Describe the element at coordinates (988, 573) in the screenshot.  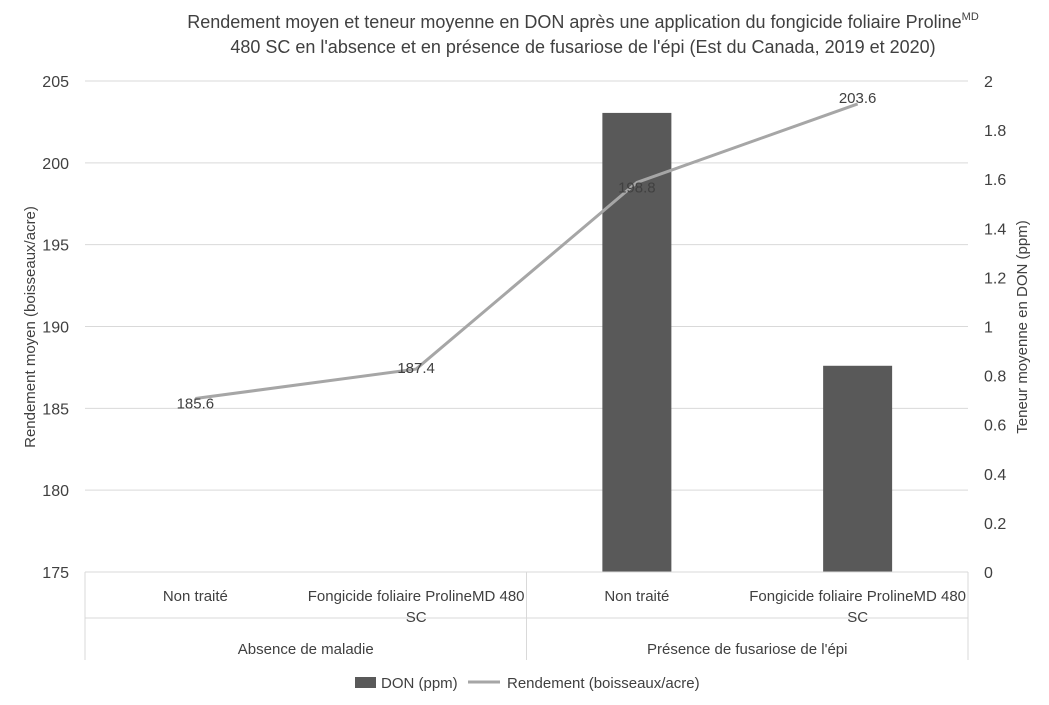
I see `y-right-tick-label: 0` at that location.